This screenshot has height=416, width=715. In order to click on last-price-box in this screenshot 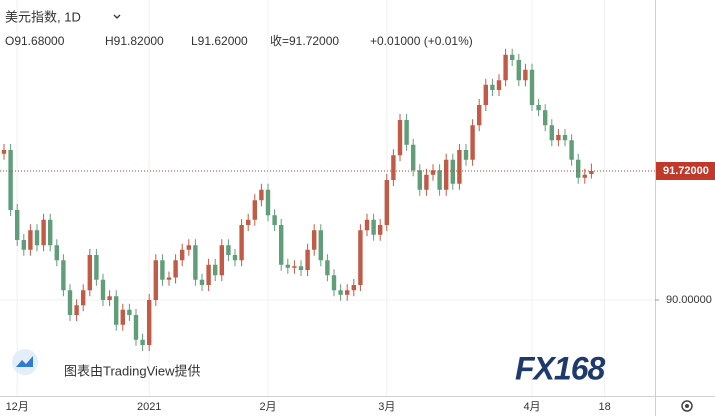, I will do `click(685, 171)`.